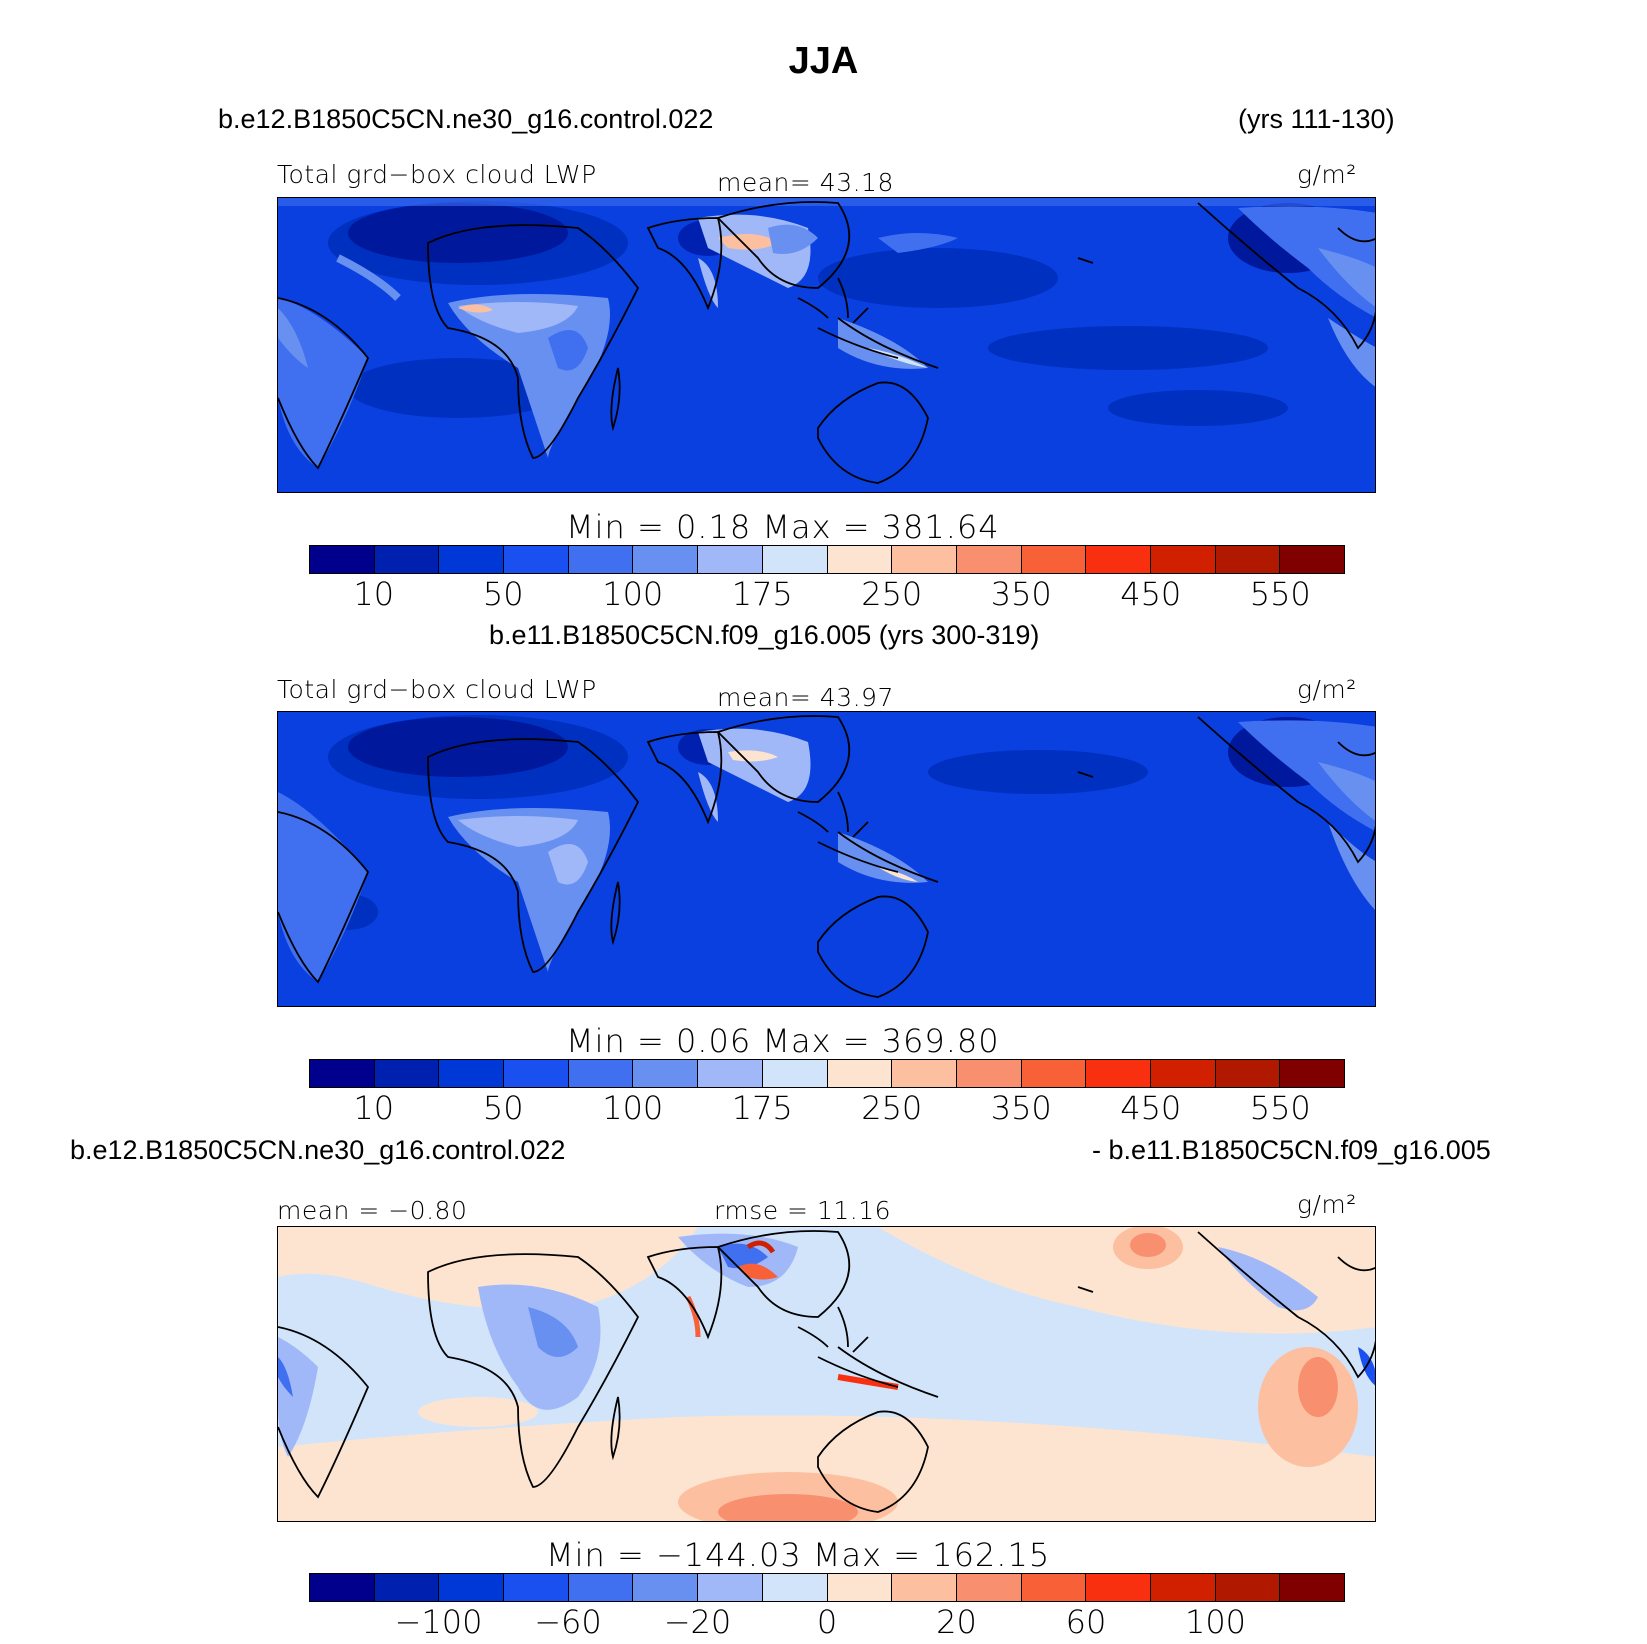 Image resolution: width=1647 pixels, height=1644 pixels. What do you see at coordinates (805, 697) in the screenshot?
I see `panel2-mean-label: mean= 43.97` at bounding box center [805, 697].